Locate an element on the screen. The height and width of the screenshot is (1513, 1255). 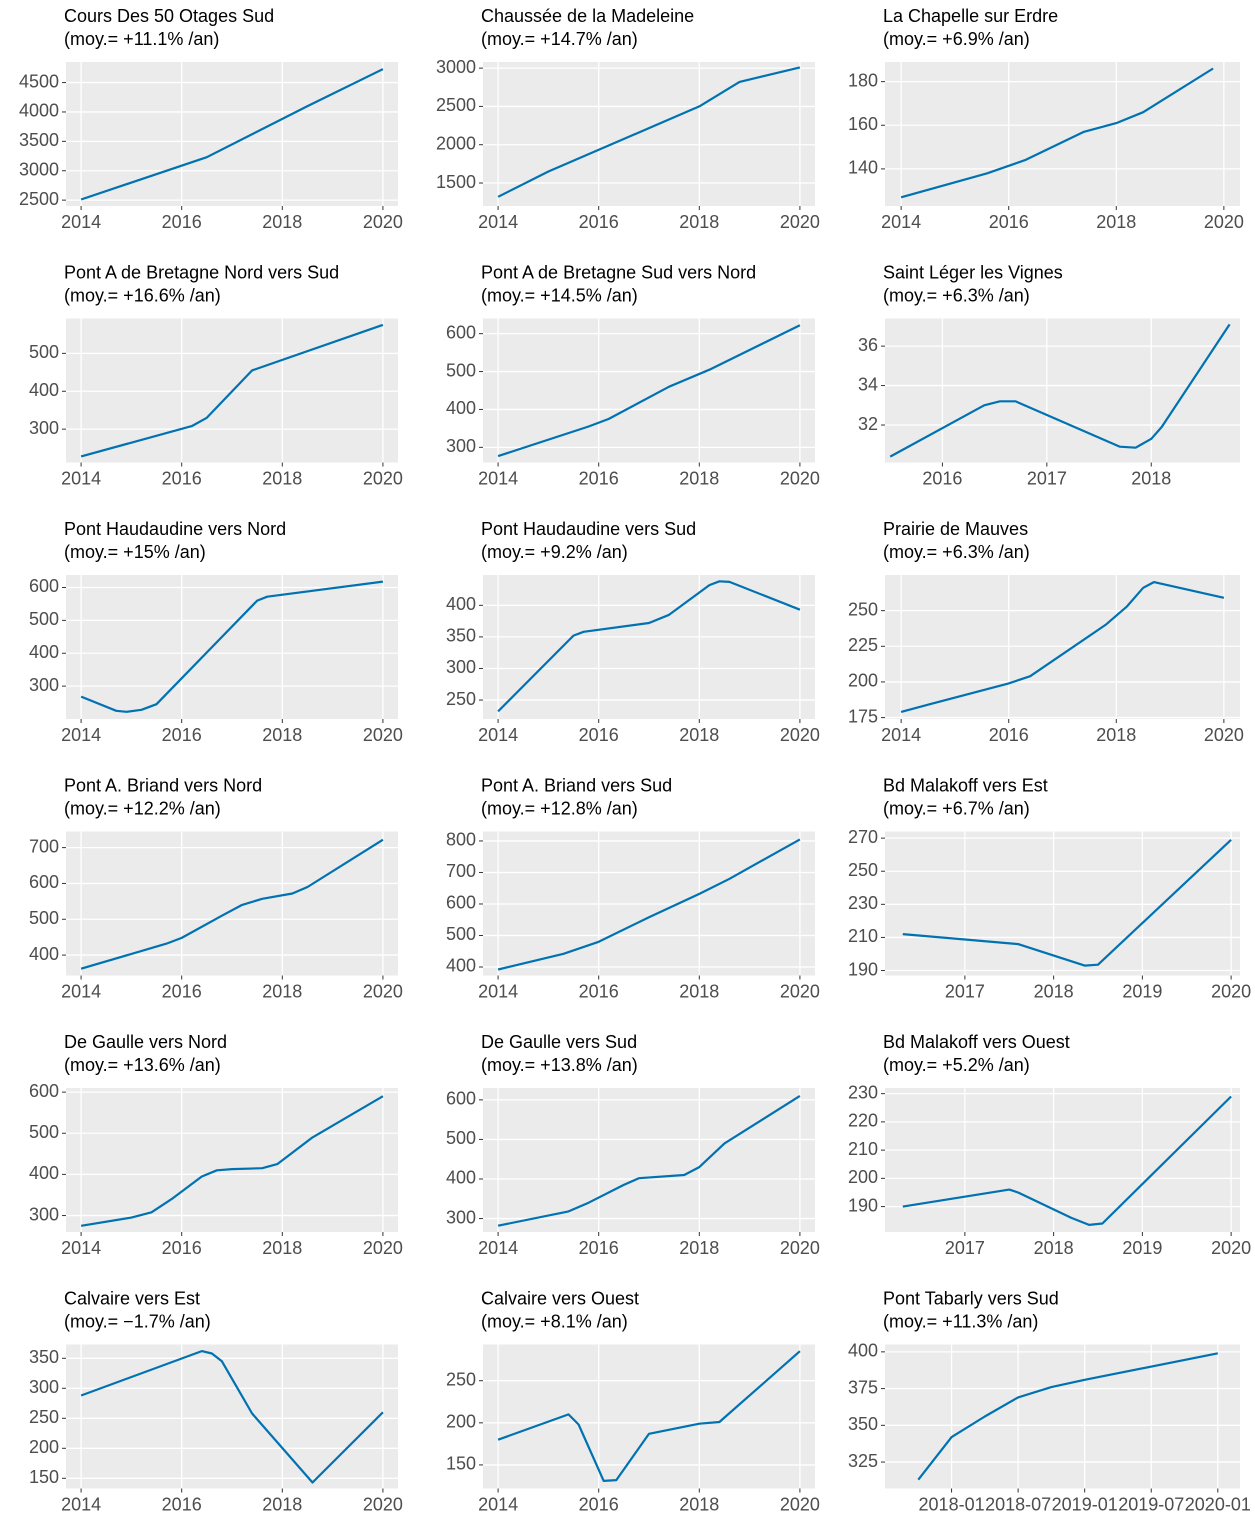
chart-subtitle: (moy.= +11.3% /an) is located at coordinates (960, 1321).